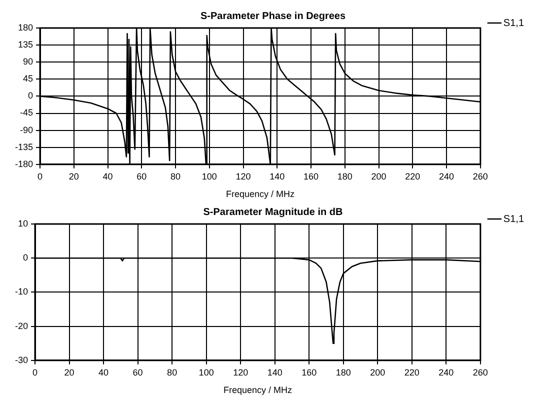 This screenshot has height=408, width=546. Describe the element at coordinates (21, 325) in the screenshot. I see `y-tick-label: -20` at that location.